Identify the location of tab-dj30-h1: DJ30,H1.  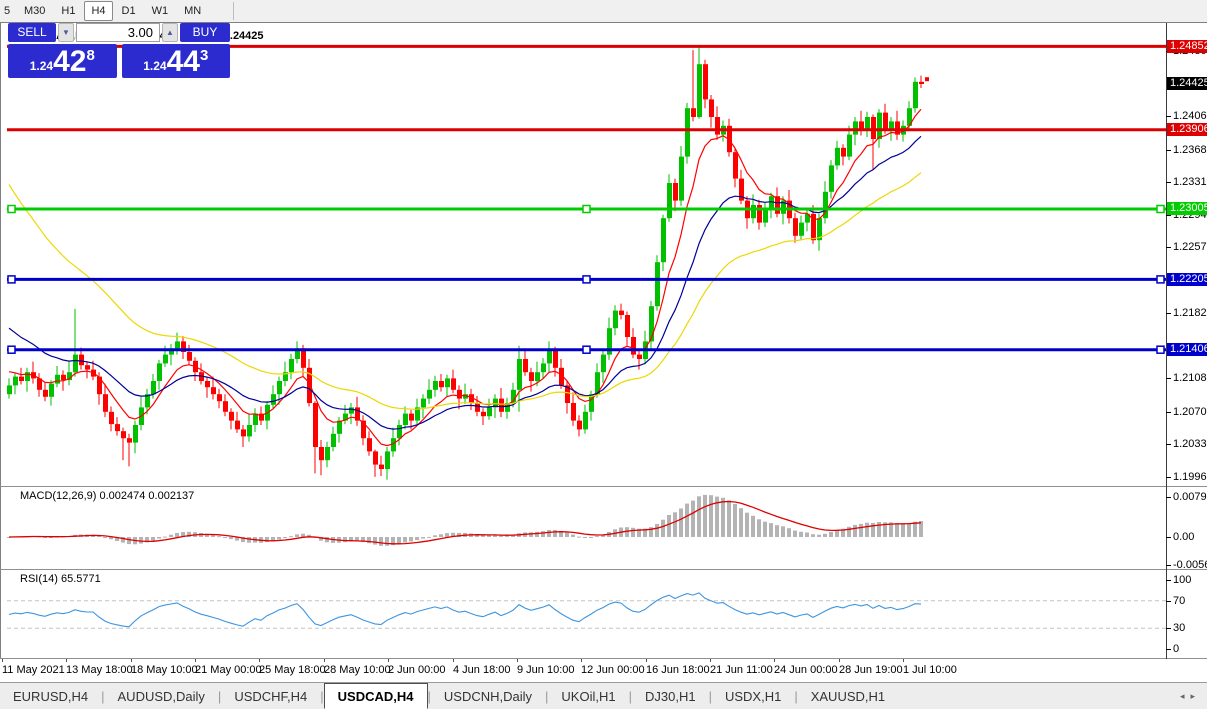
(670, 696).